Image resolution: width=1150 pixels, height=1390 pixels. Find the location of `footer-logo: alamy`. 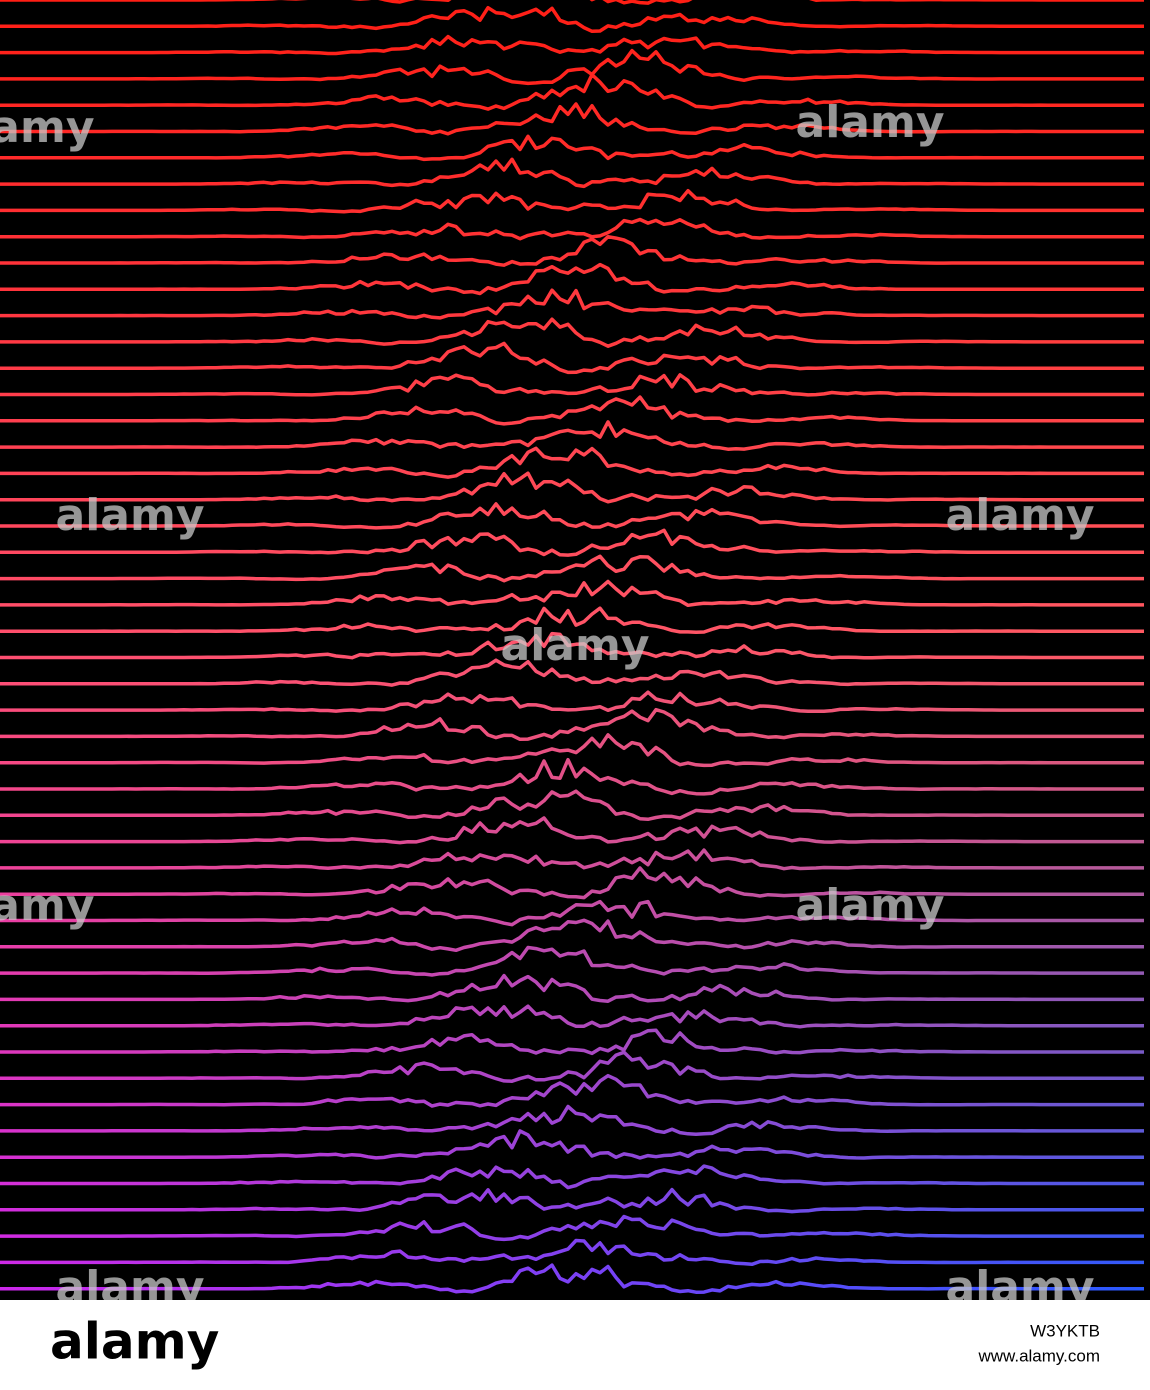

footer-logo: alamy is located at coordinates (134, 1342).